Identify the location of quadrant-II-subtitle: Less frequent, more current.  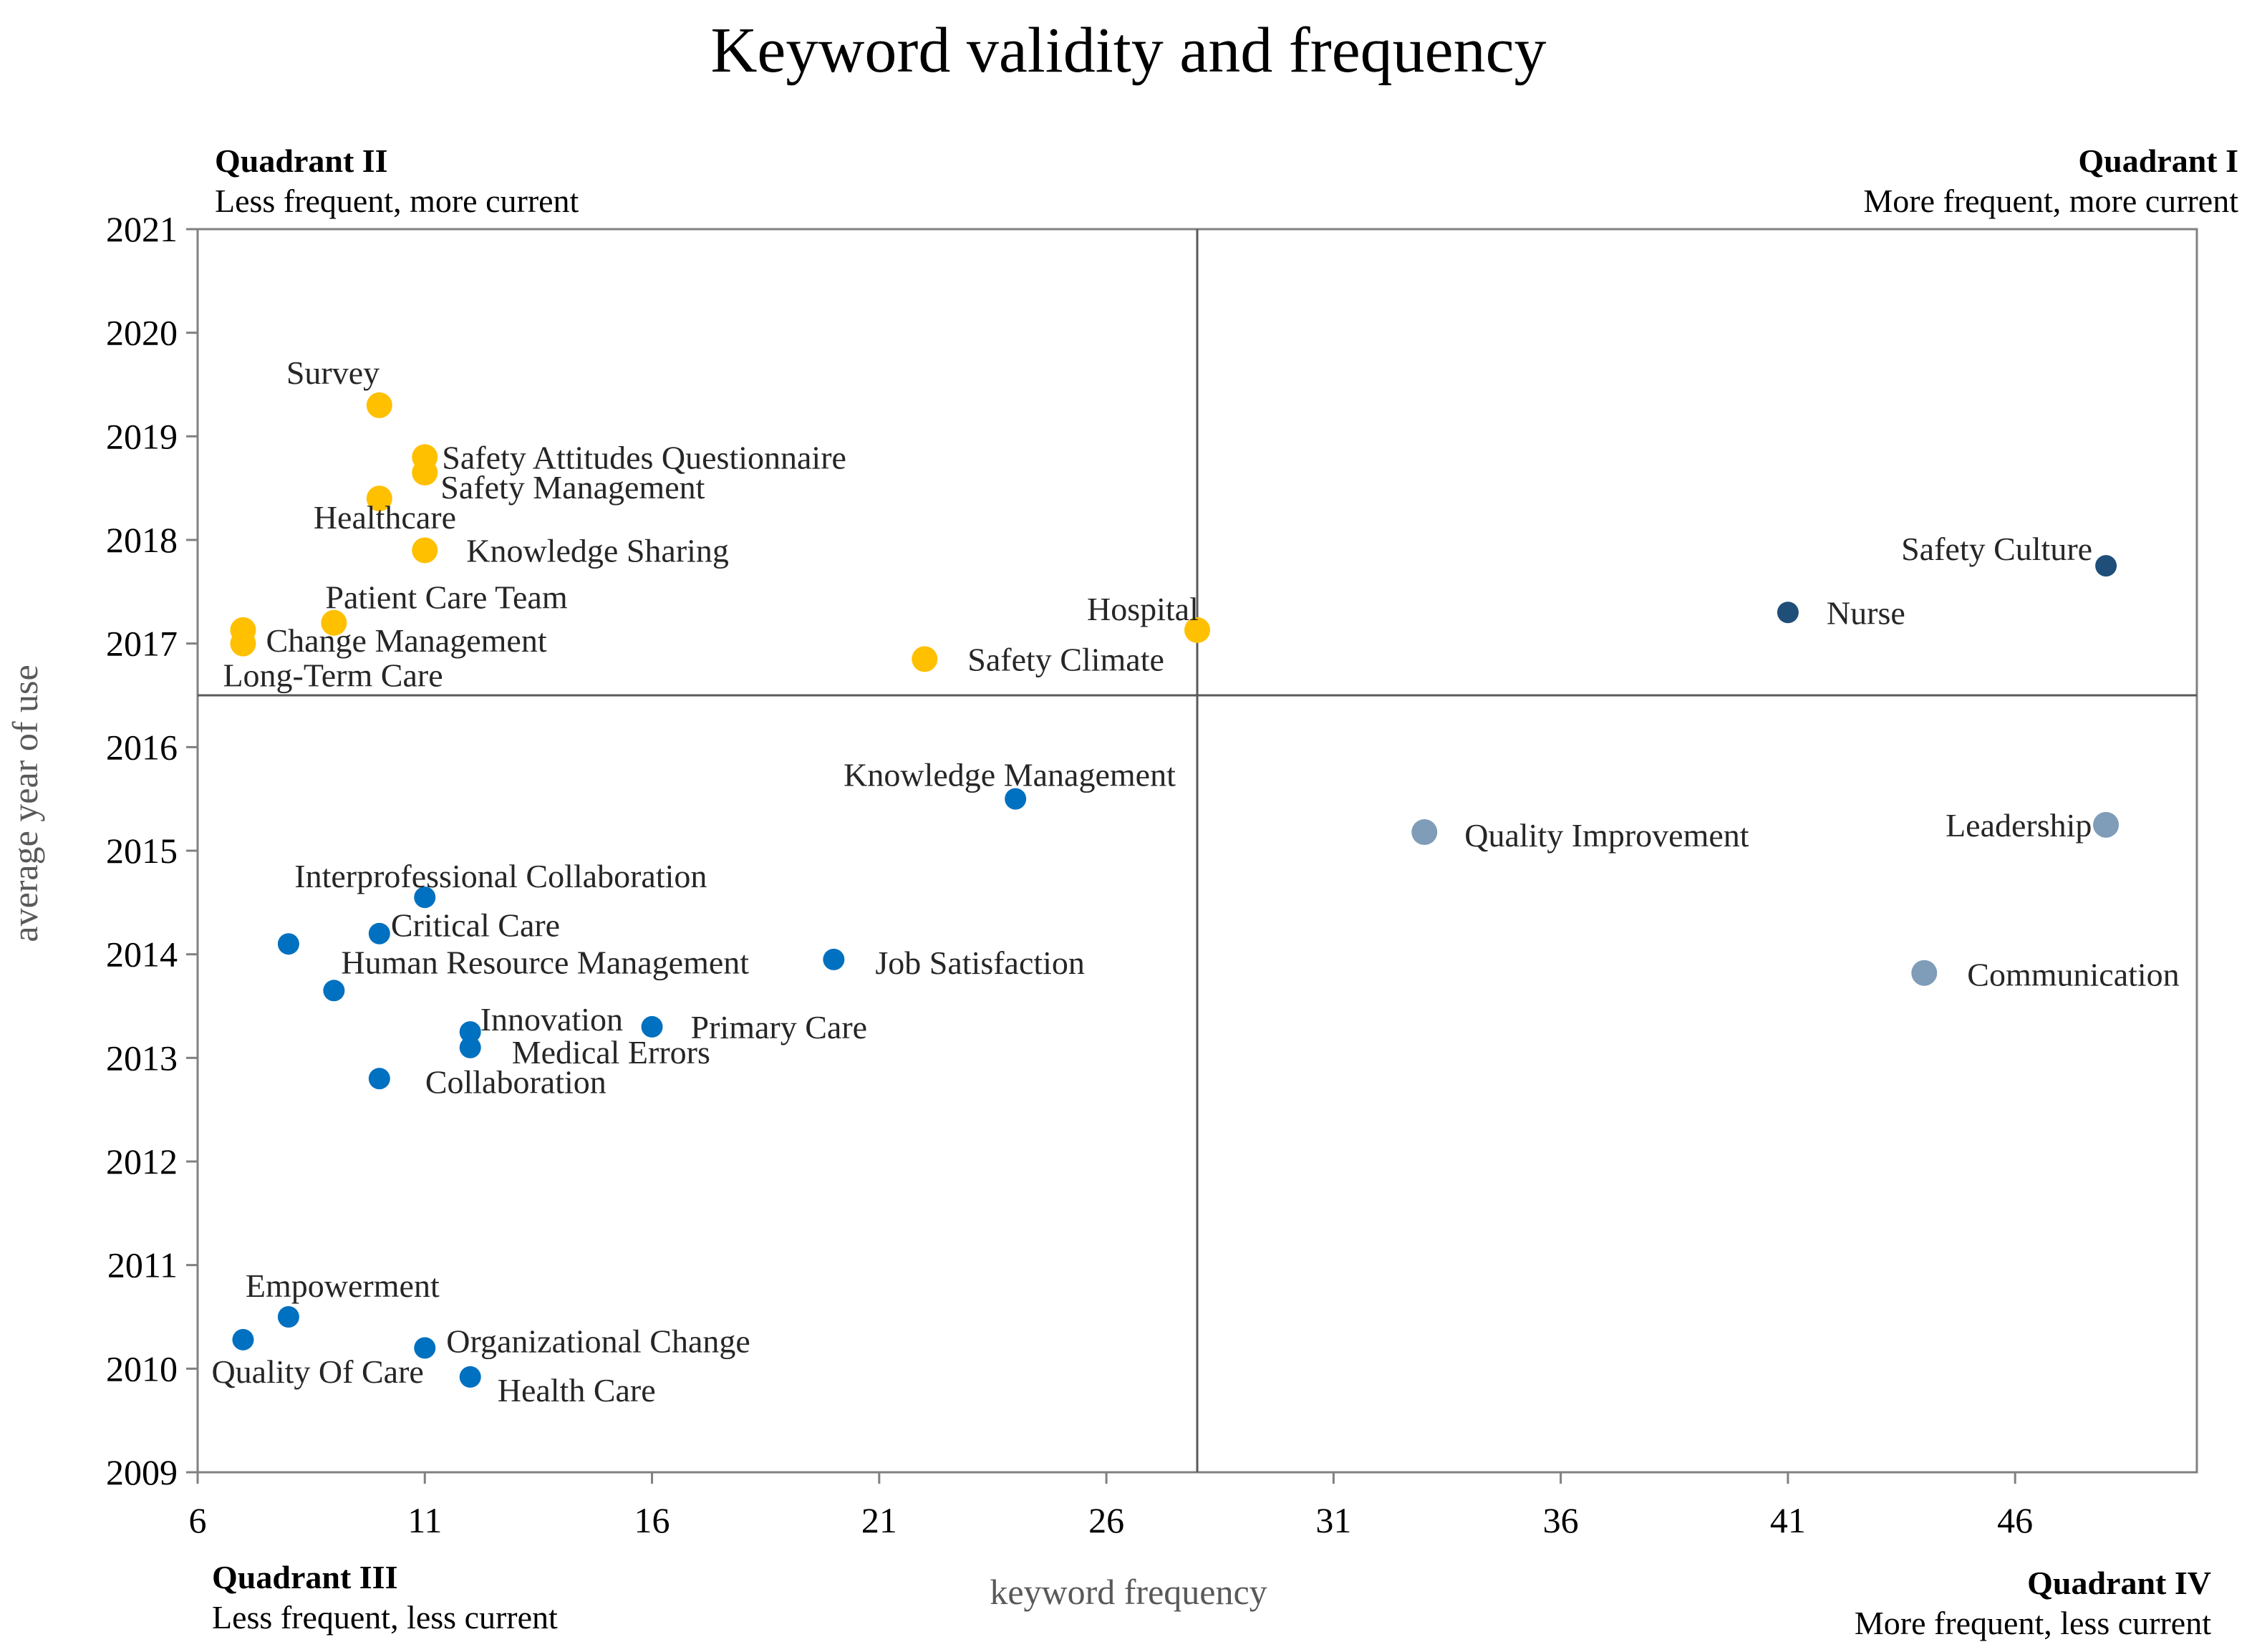
(397, 201).